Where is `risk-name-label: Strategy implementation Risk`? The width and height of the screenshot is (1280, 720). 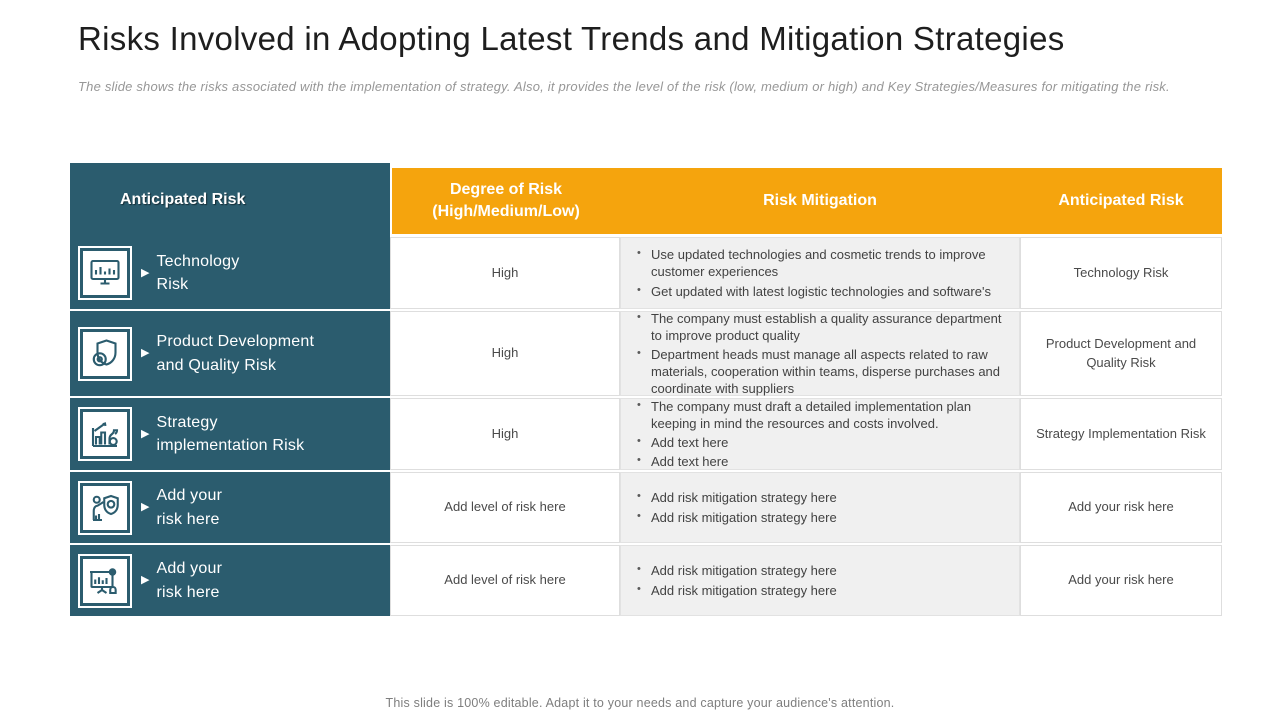
risk-name-label: Strategy implementation Risk is located at coordinates (230, 433).